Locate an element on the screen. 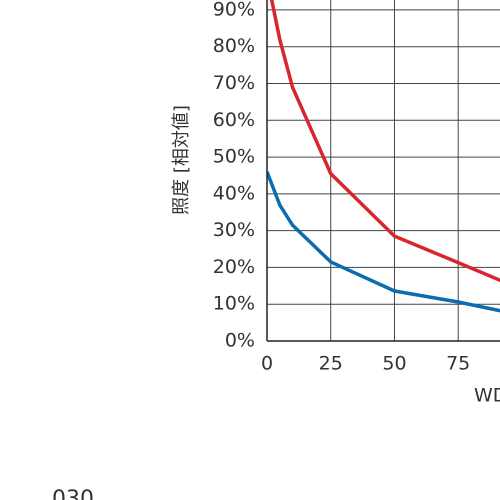 The height and width of the screenshot is (500, 500). y-tick-label: 70% is located at coordinates (234, 83).